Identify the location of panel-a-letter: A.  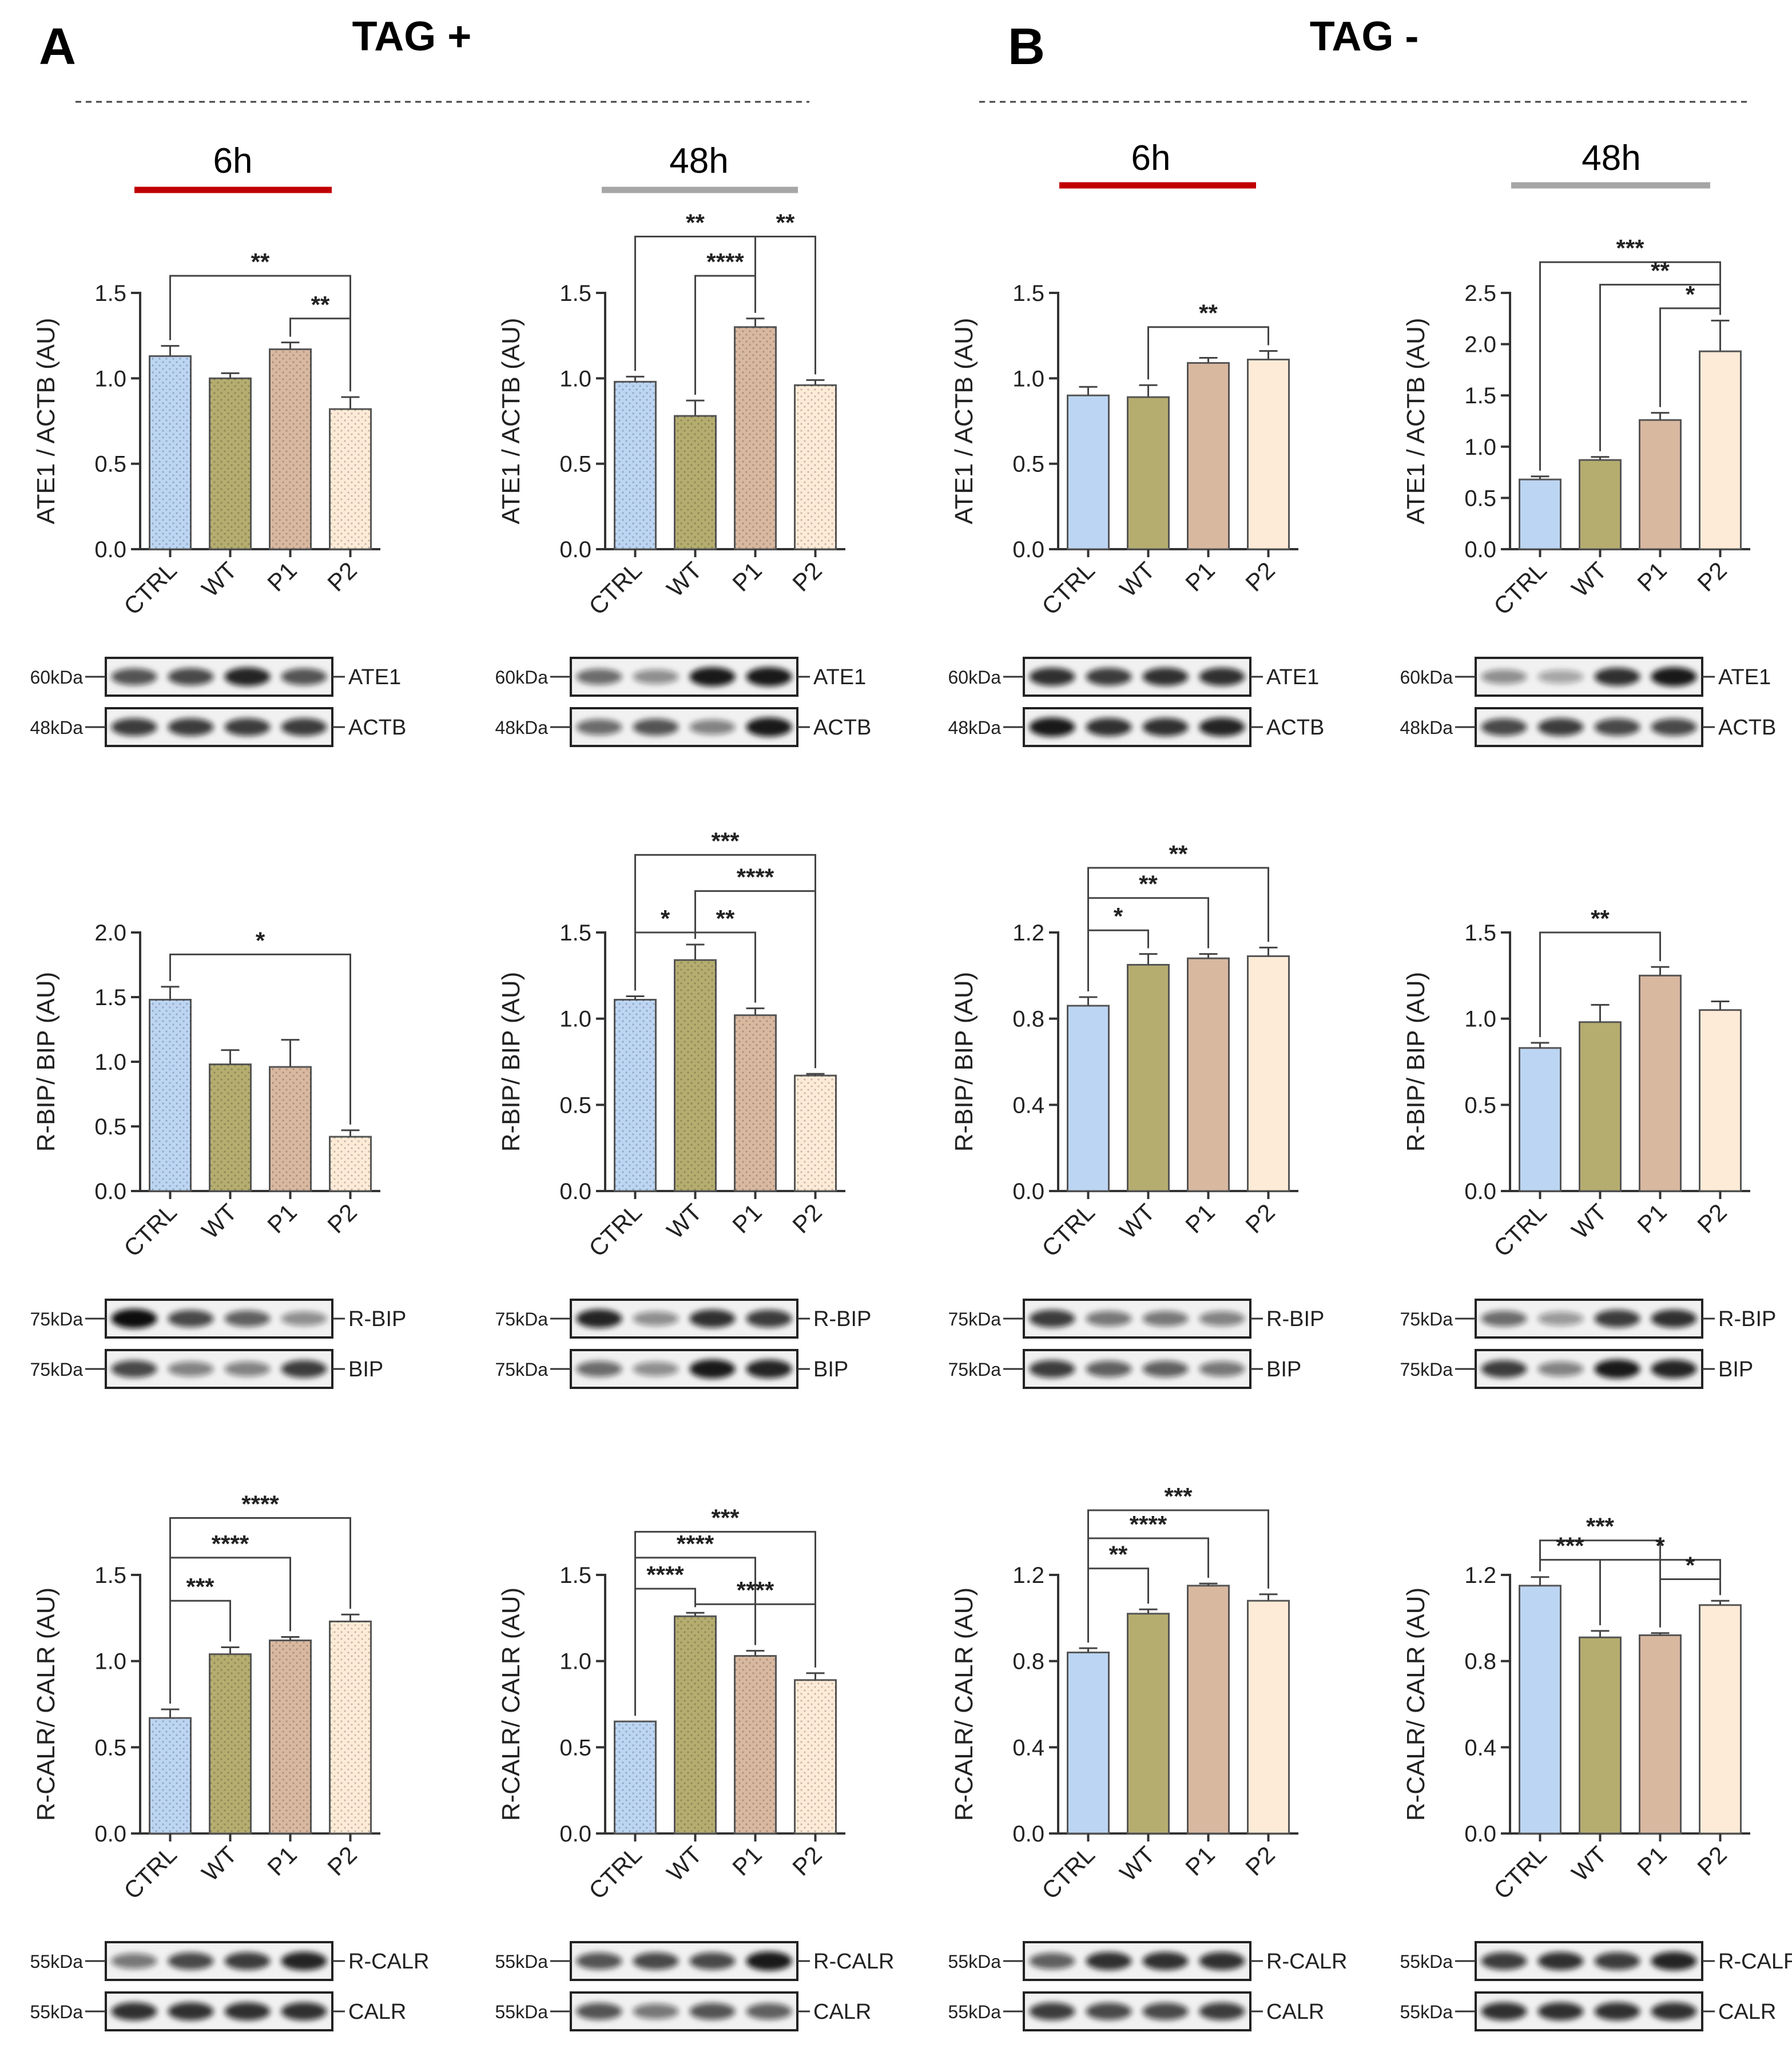
(57, 47).